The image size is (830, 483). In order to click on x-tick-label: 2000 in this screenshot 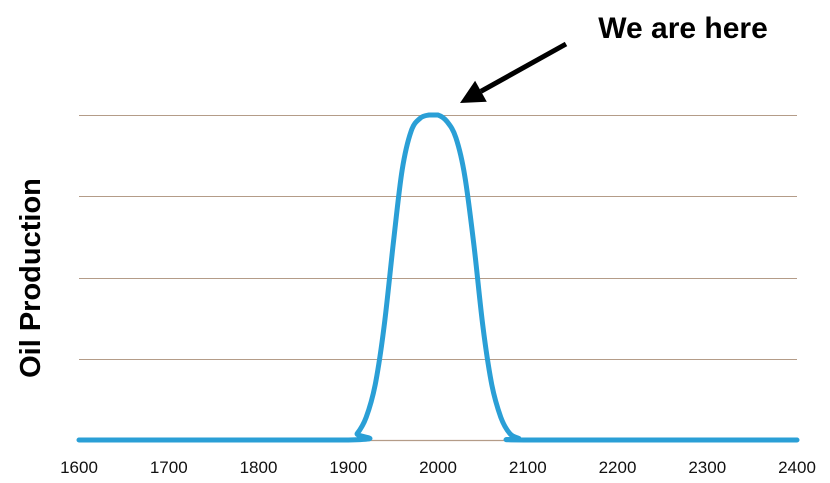, I will do `click(438, 467)`.